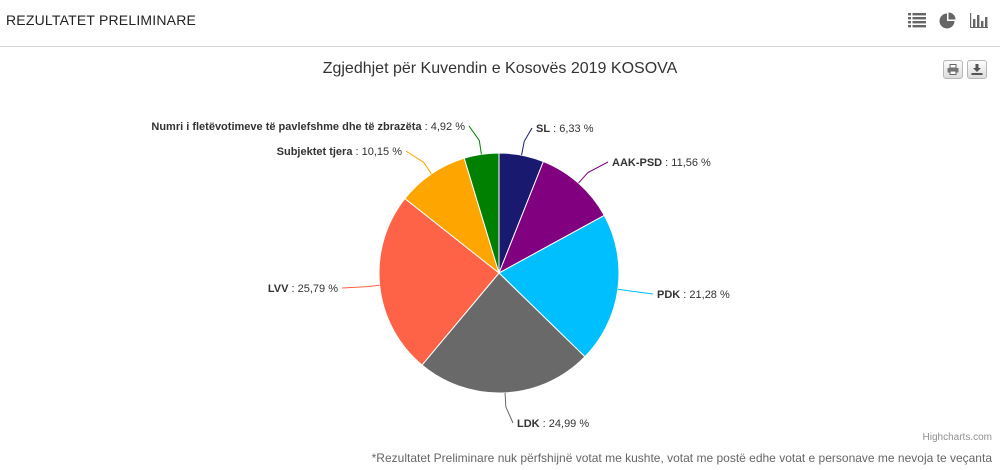  Describe the element at coordinates (693, 295) in the screenshot. I see `data-label: PDK : 21,28 %` at that location.